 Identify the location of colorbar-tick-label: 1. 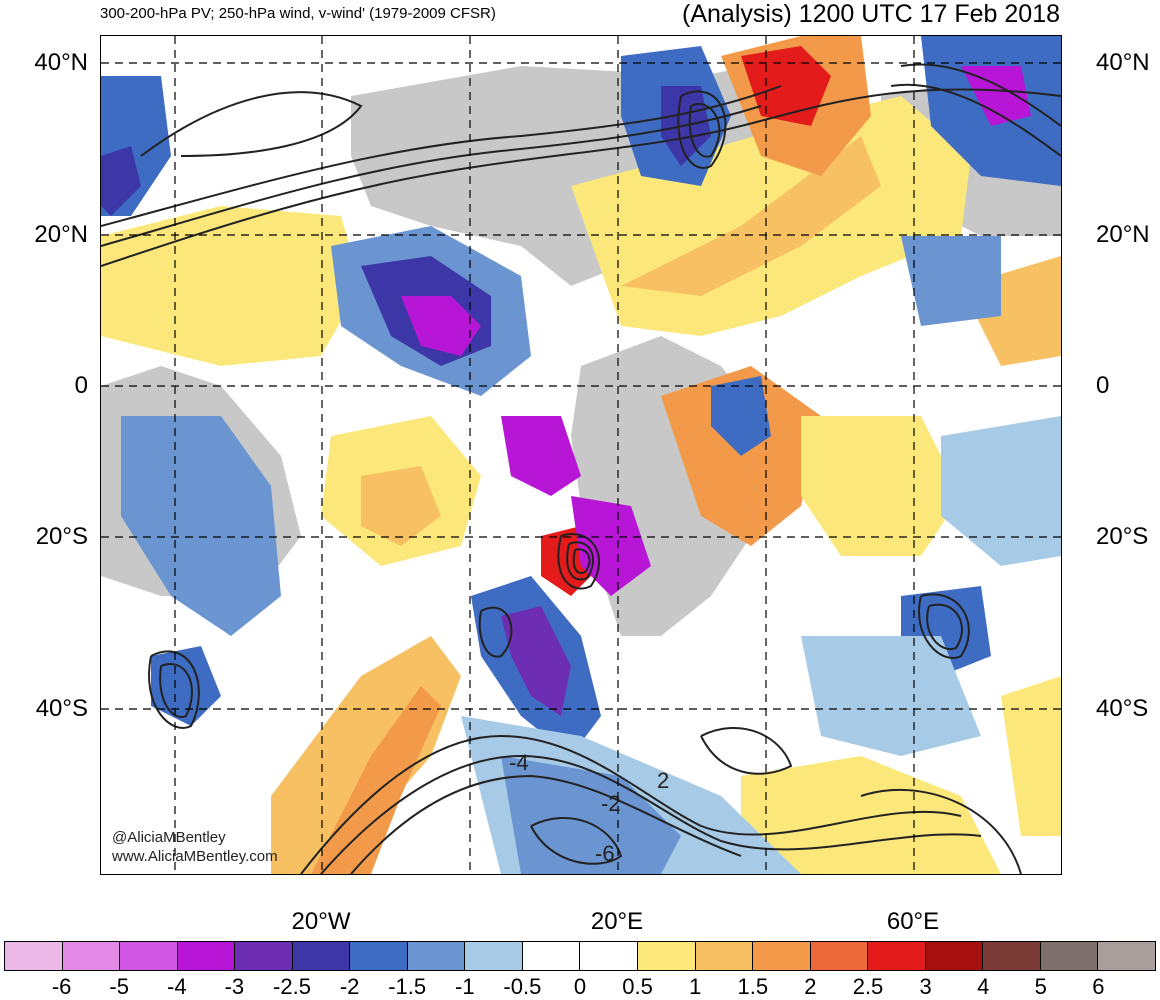
(695, 986).